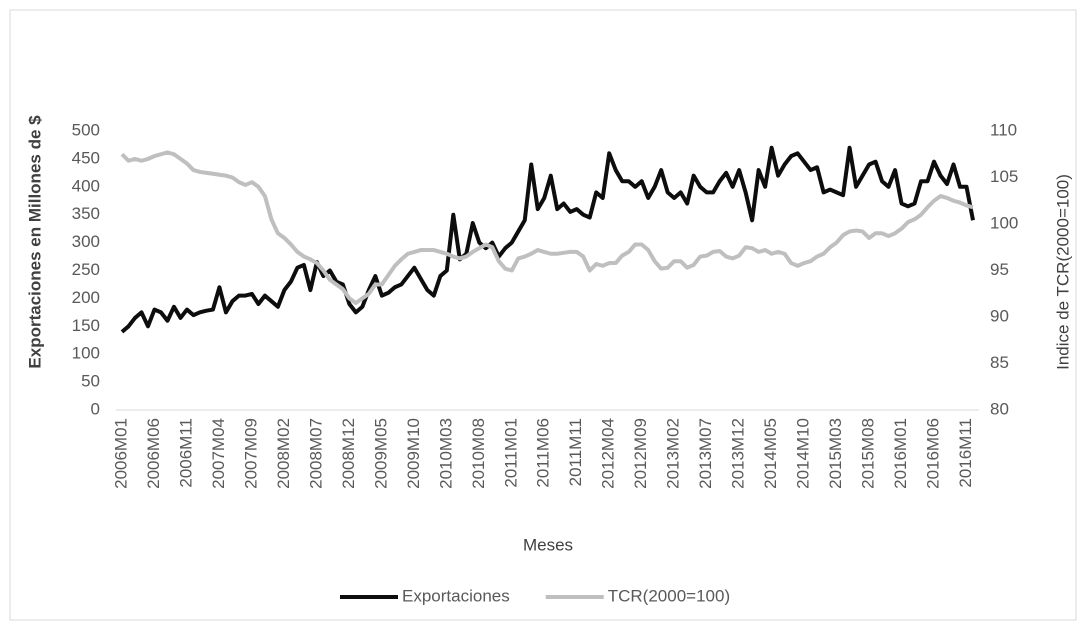 The image size is (1088, 628). I want to click on y-tick-label: 250, so click(86, 269).